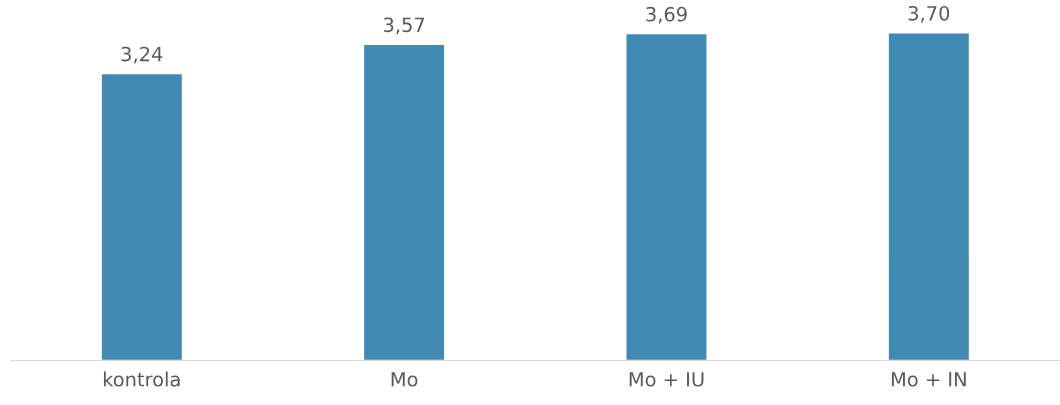 Image resolution: width=1060 pixels, height=405 pixels. I want to click on data-label: 3,70, so click(929, 14).